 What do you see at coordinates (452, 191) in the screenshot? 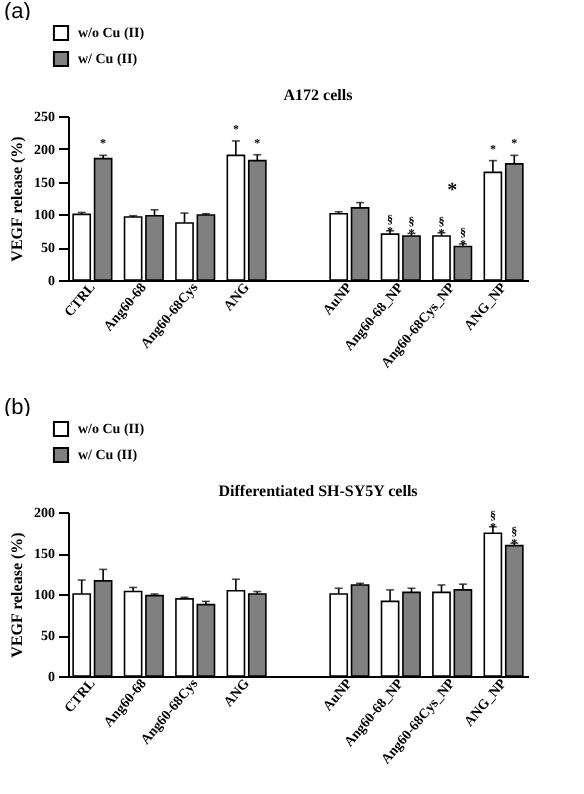
I see `annotation: *` at bounding box center [452, 191].